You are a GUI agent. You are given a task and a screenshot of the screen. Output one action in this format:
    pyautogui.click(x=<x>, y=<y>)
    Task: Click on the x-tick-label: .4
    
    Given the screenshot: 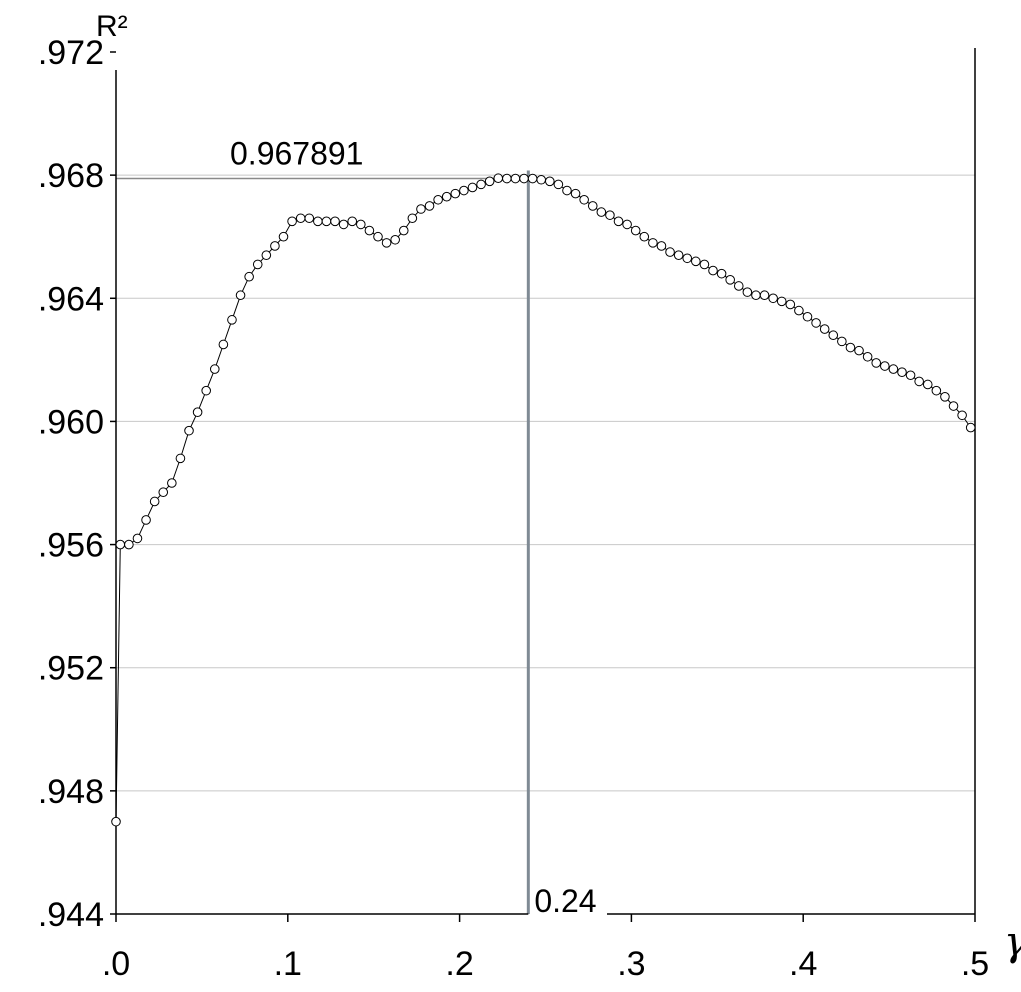 What is the action you would take?
    pyautogui.click(x=803, y=964)
    